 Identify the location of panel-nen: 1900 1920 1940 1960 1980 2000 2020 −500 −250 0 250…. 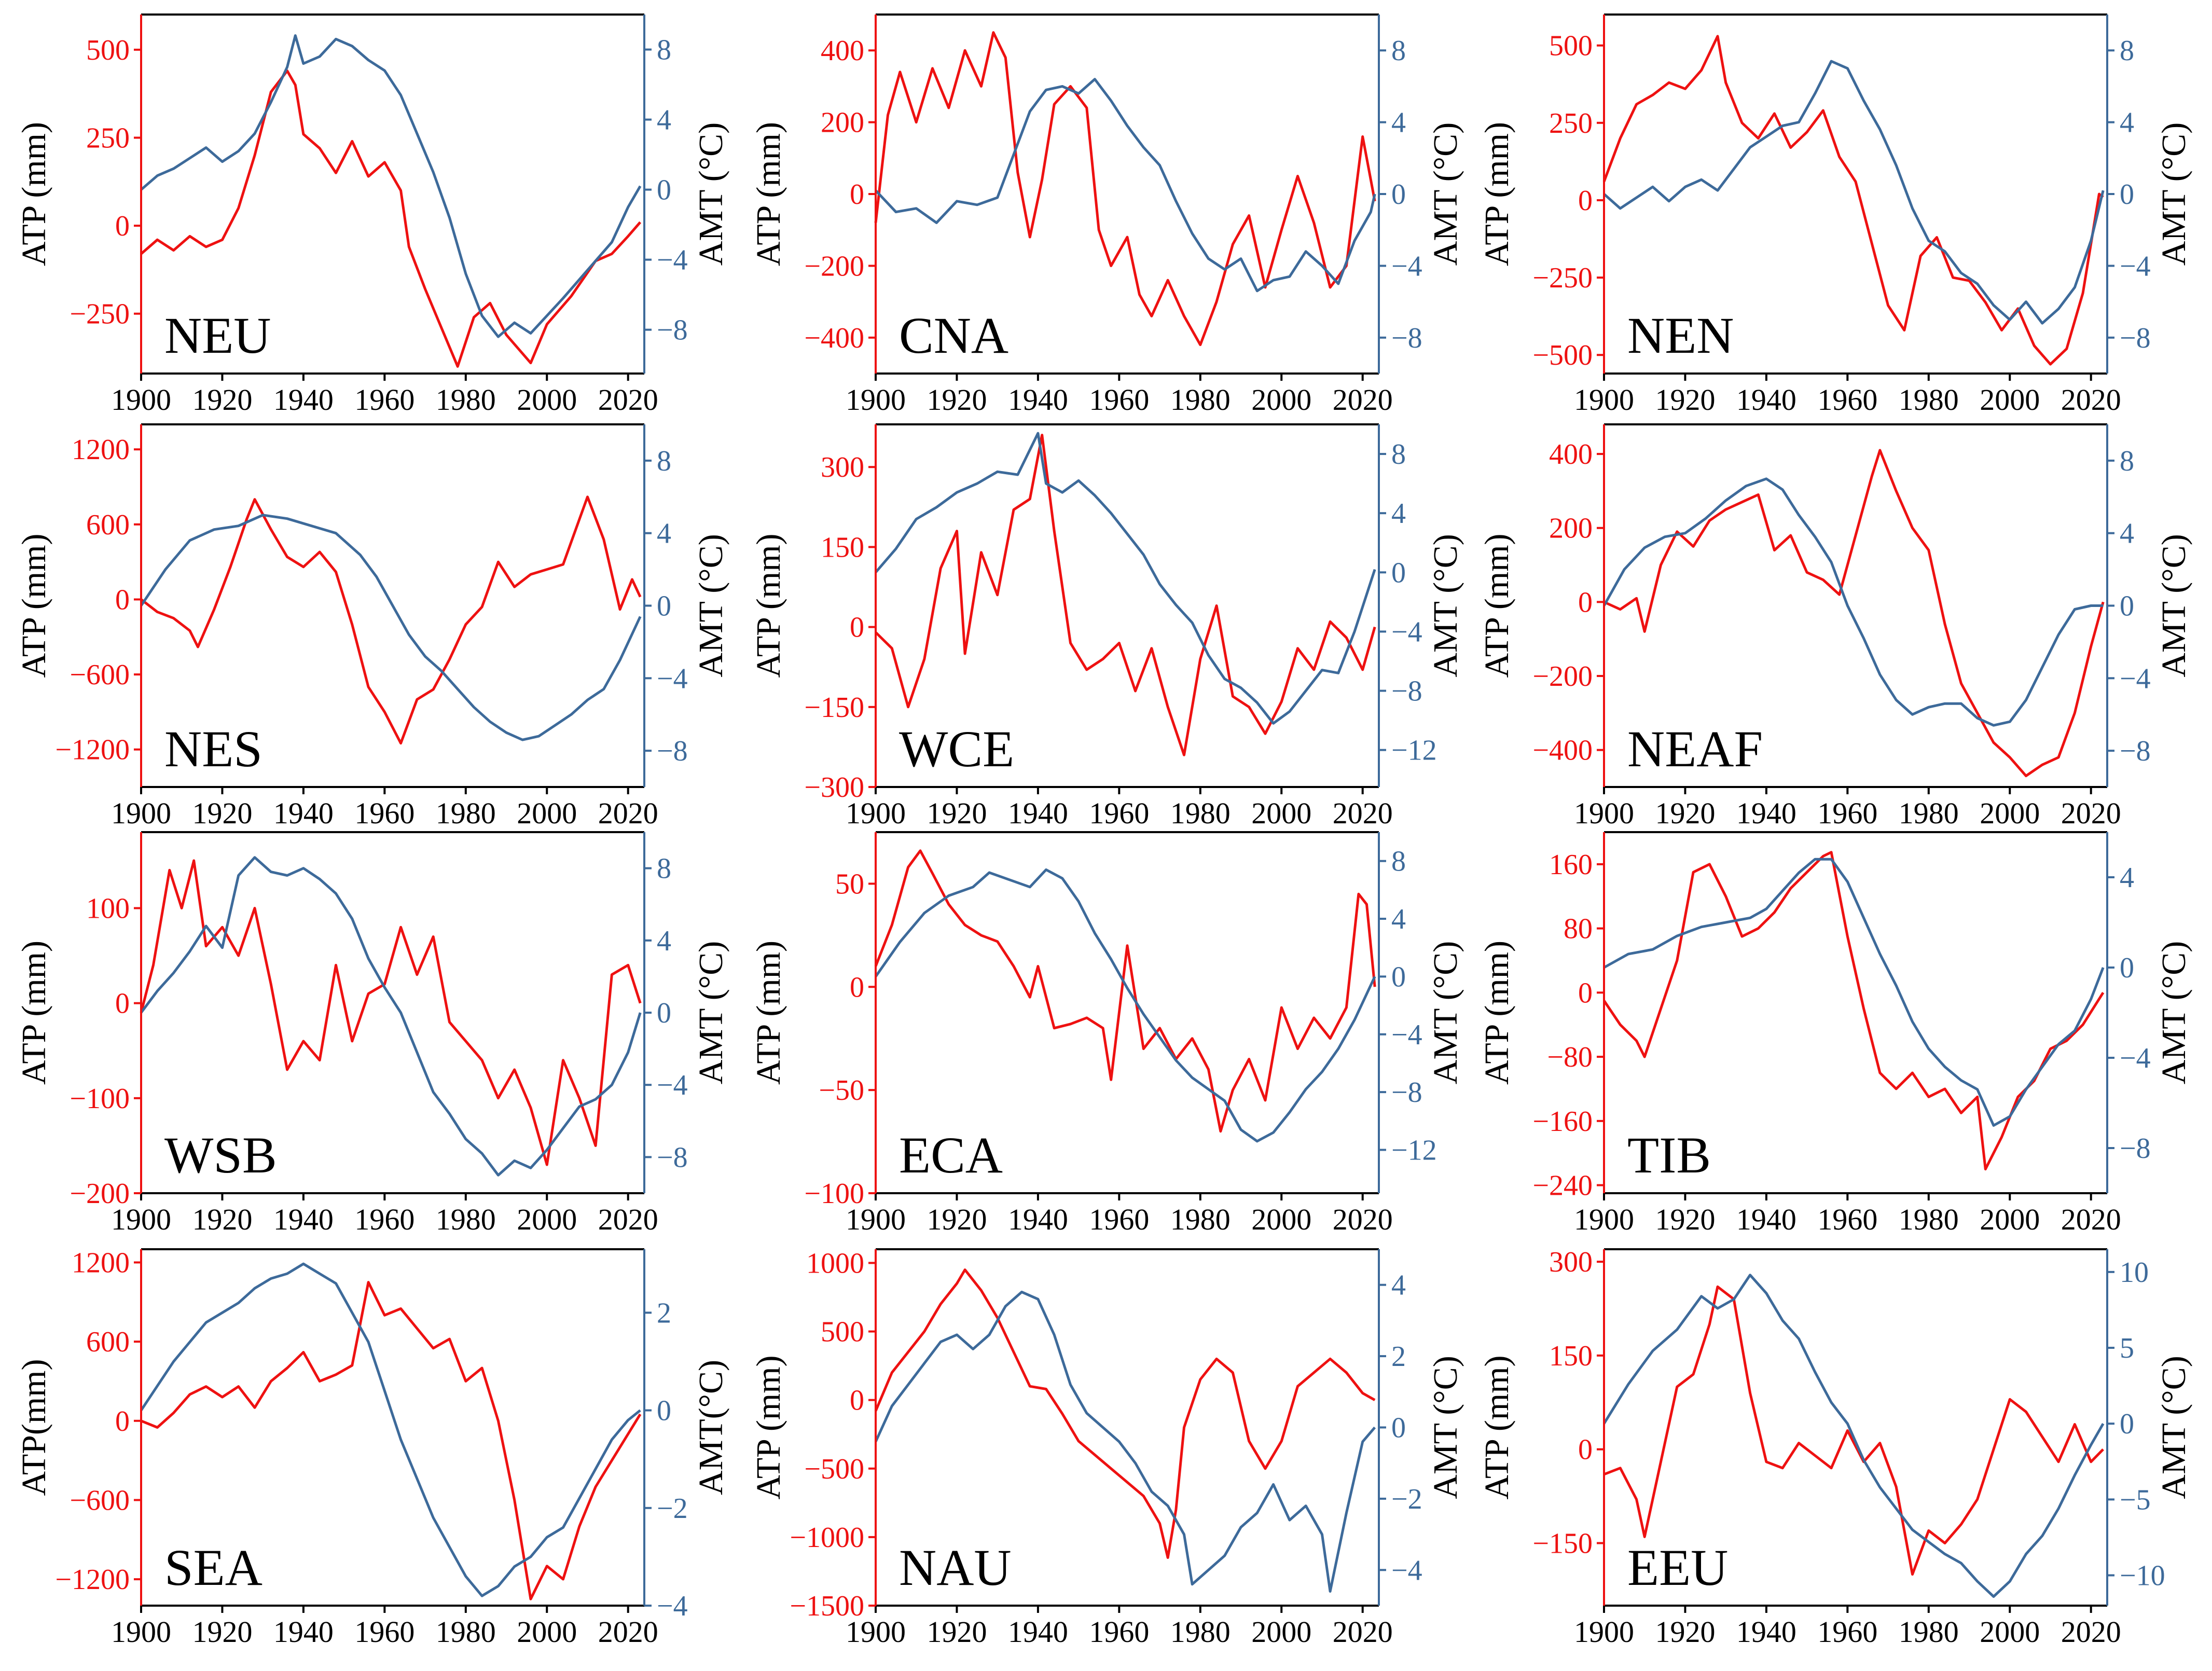
(1835, 215).